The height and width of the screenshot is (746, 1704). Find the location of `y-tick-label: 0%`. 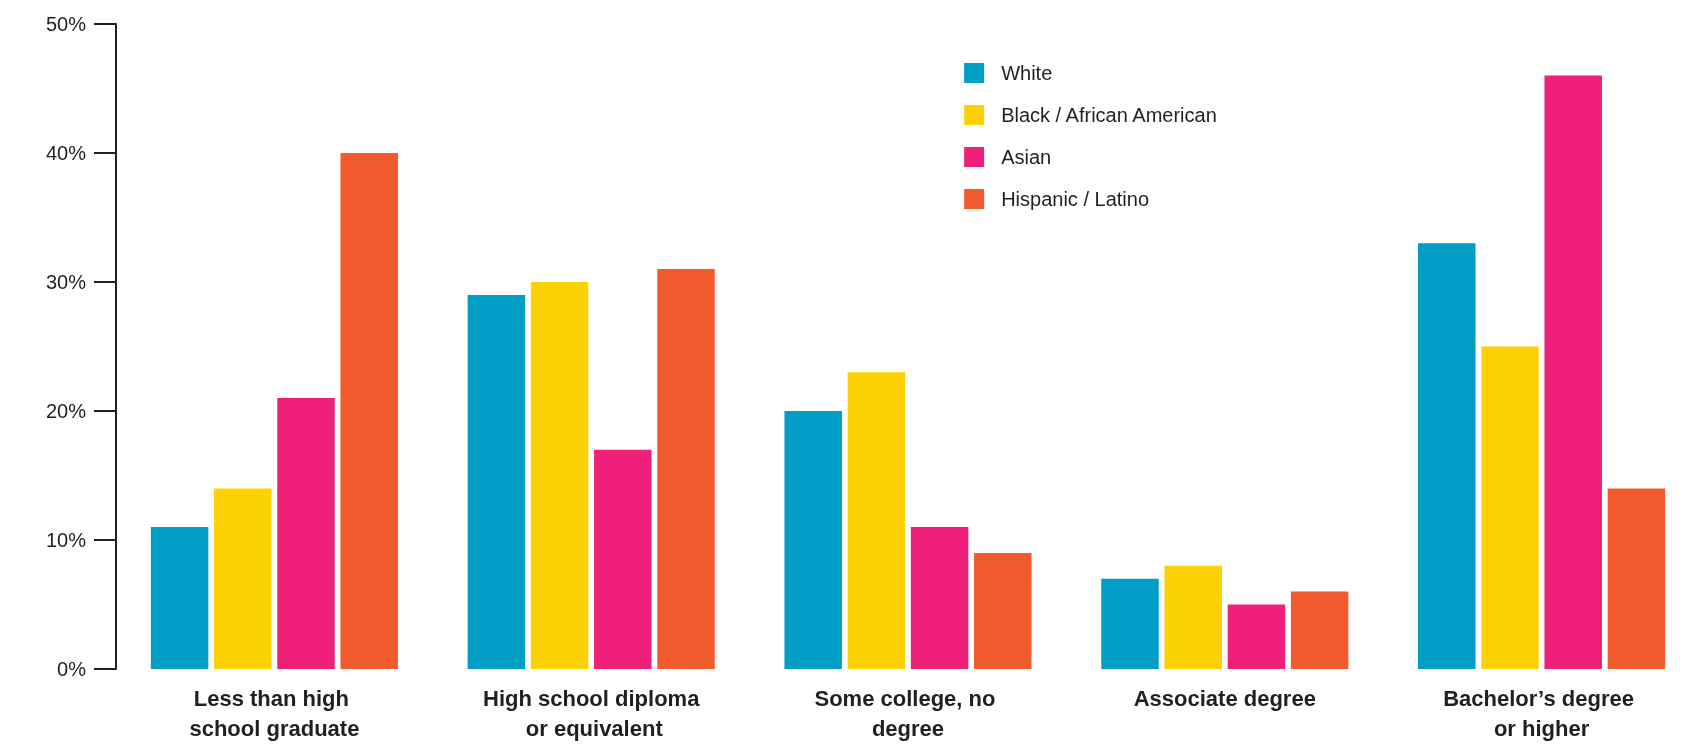

y-tick-label: 0% is located at coordinates (72, 669).